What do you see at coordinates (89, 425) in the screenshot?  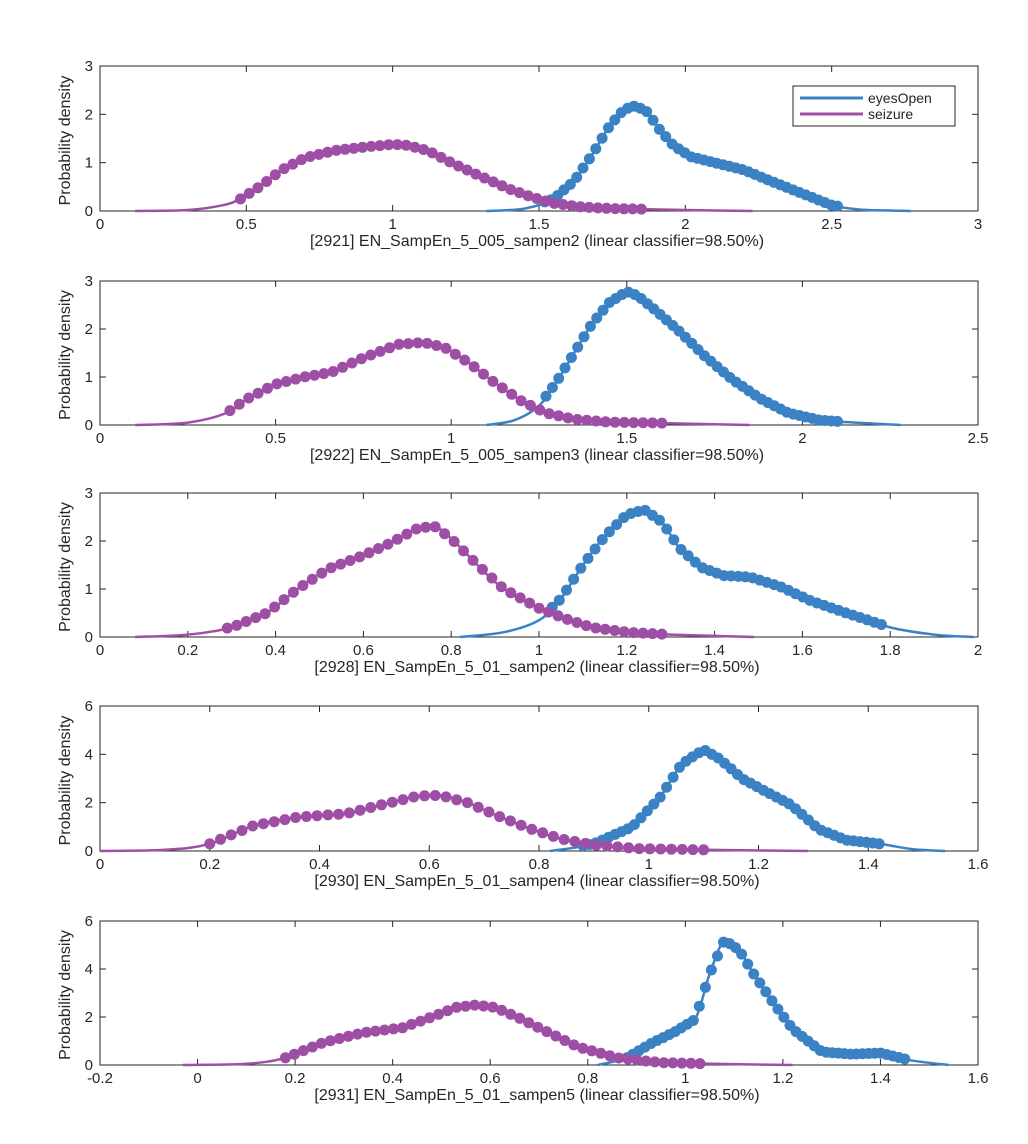 I see `y-tick-label: 0` at bounding box center [89, 425].